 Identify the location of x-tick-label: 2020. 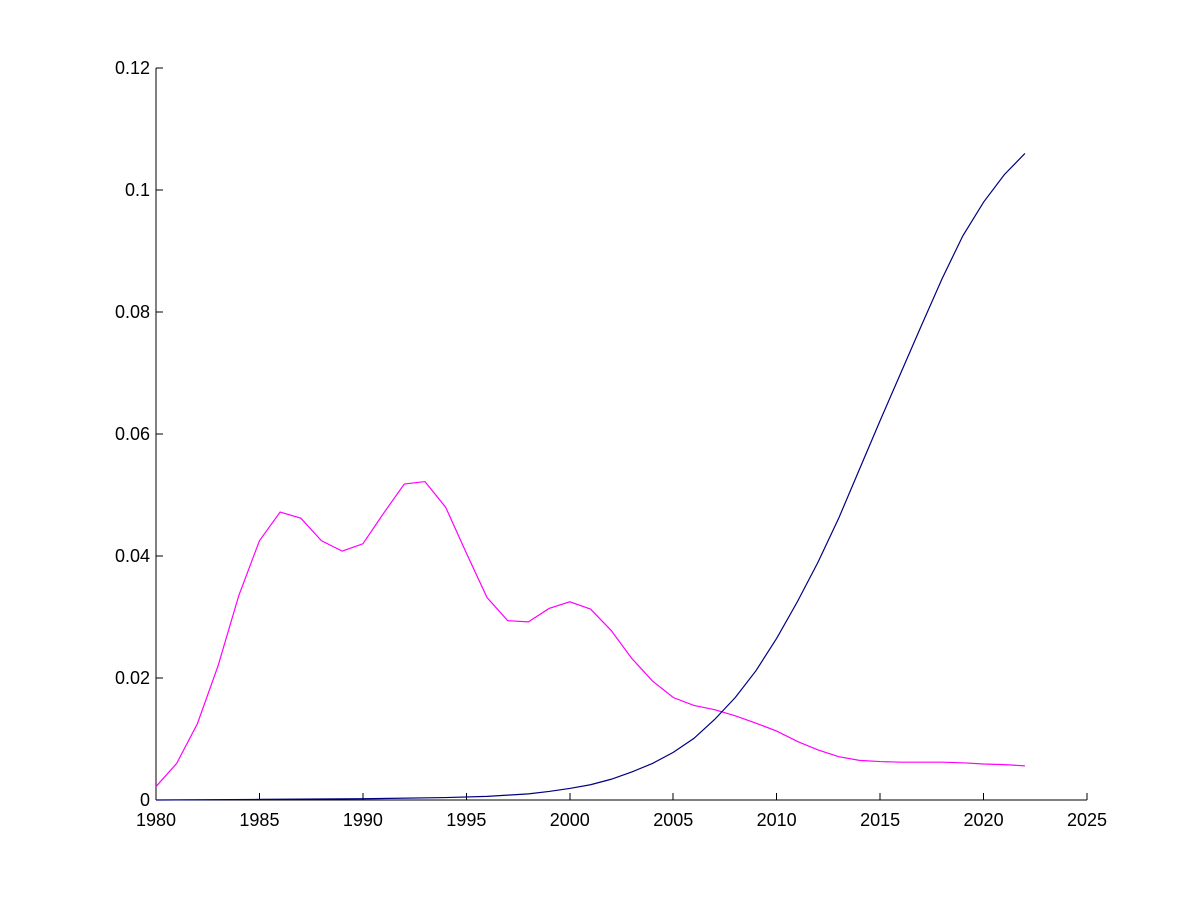
(984, 820).